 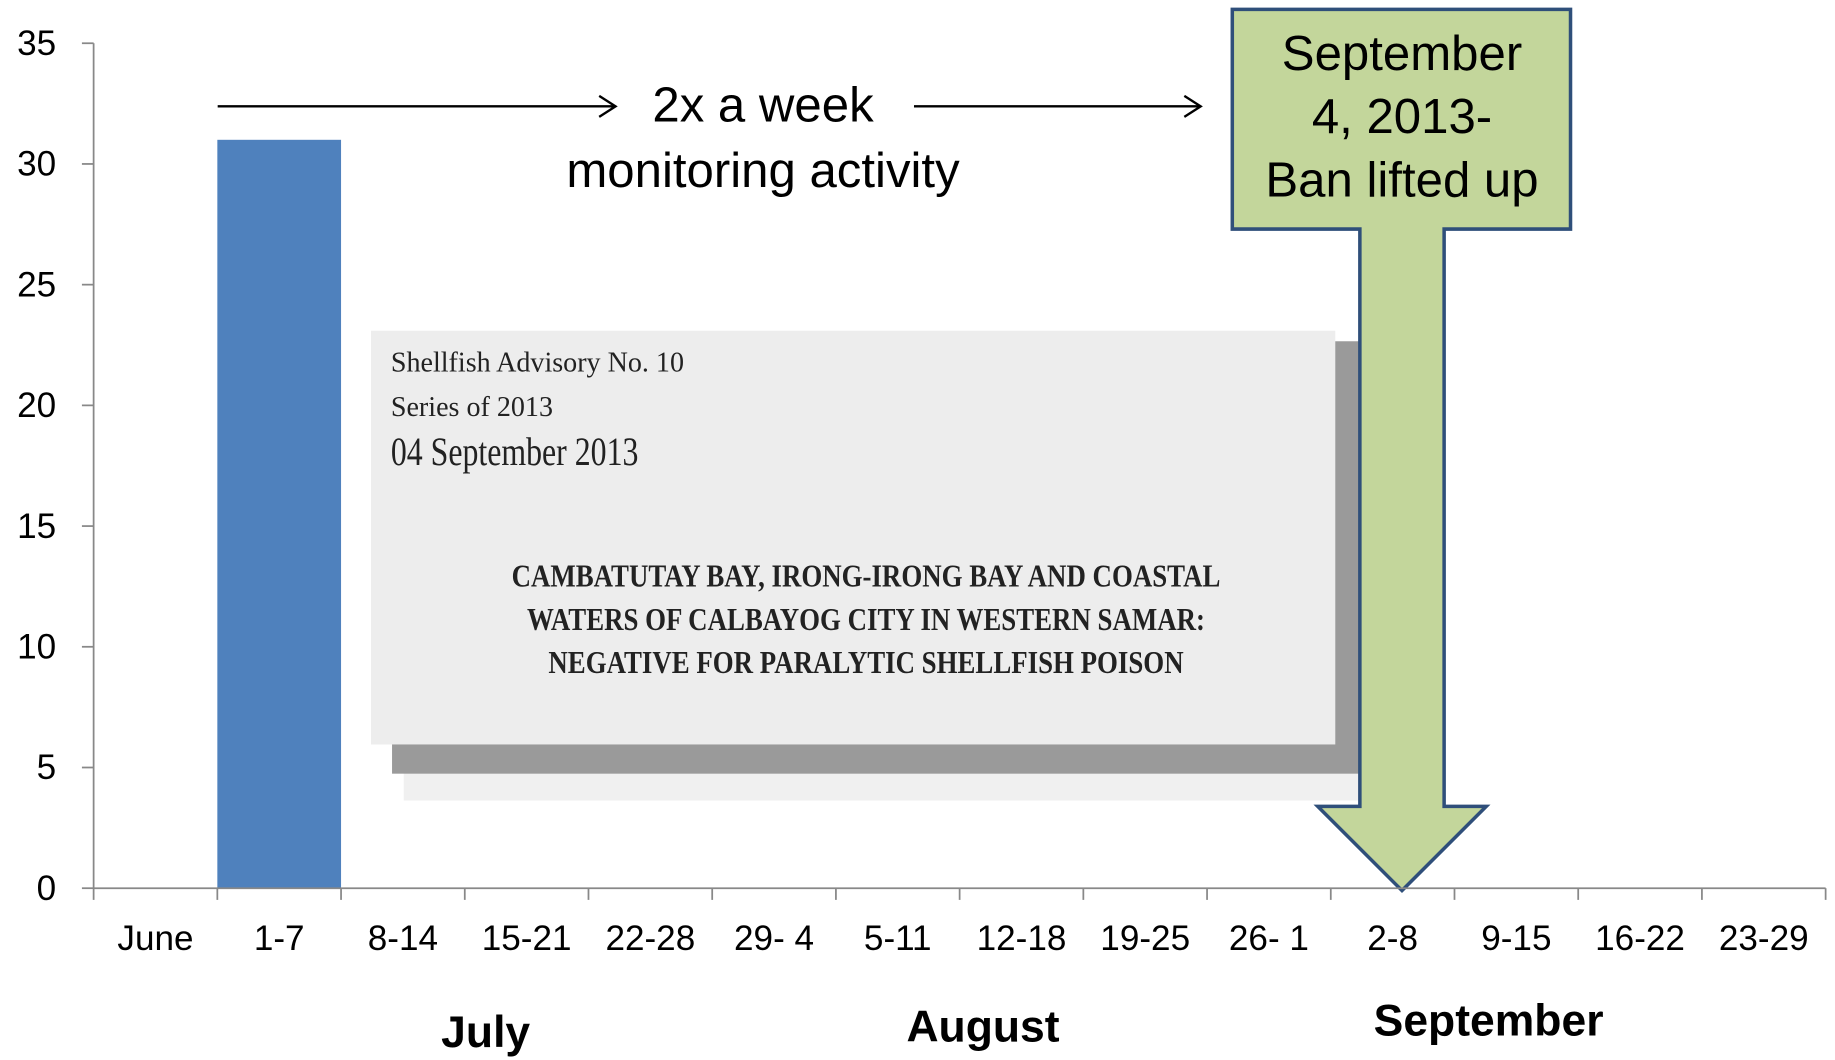 What do you see at coordinates (898, 938) in the screenshot?
I see `x-tick-label: 5-11` at bounding box center [898, 938].